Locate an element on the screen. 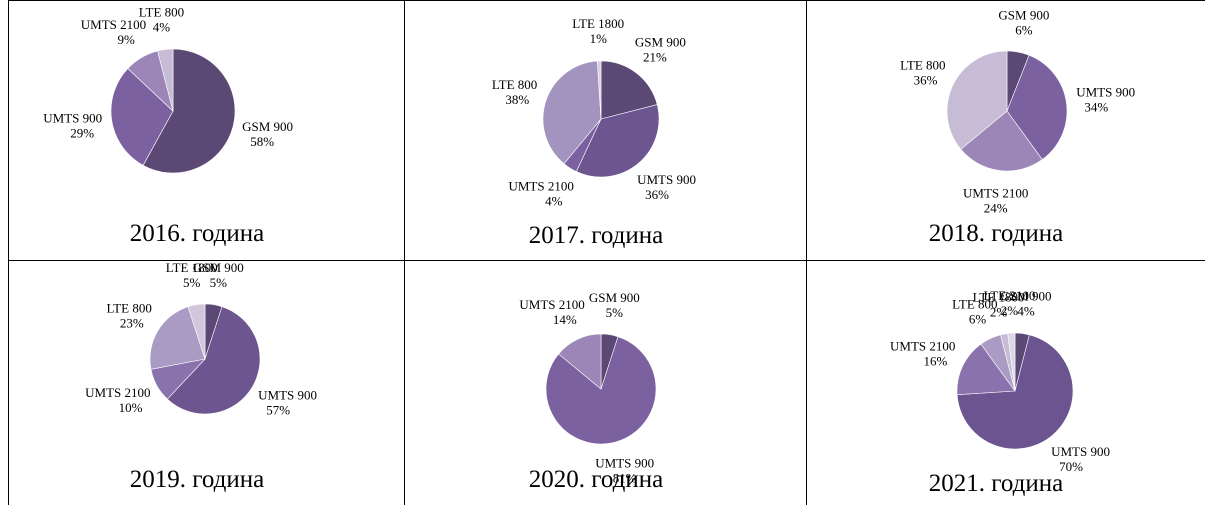  chart-title: 2018. година is located at coordinates (996, 233).